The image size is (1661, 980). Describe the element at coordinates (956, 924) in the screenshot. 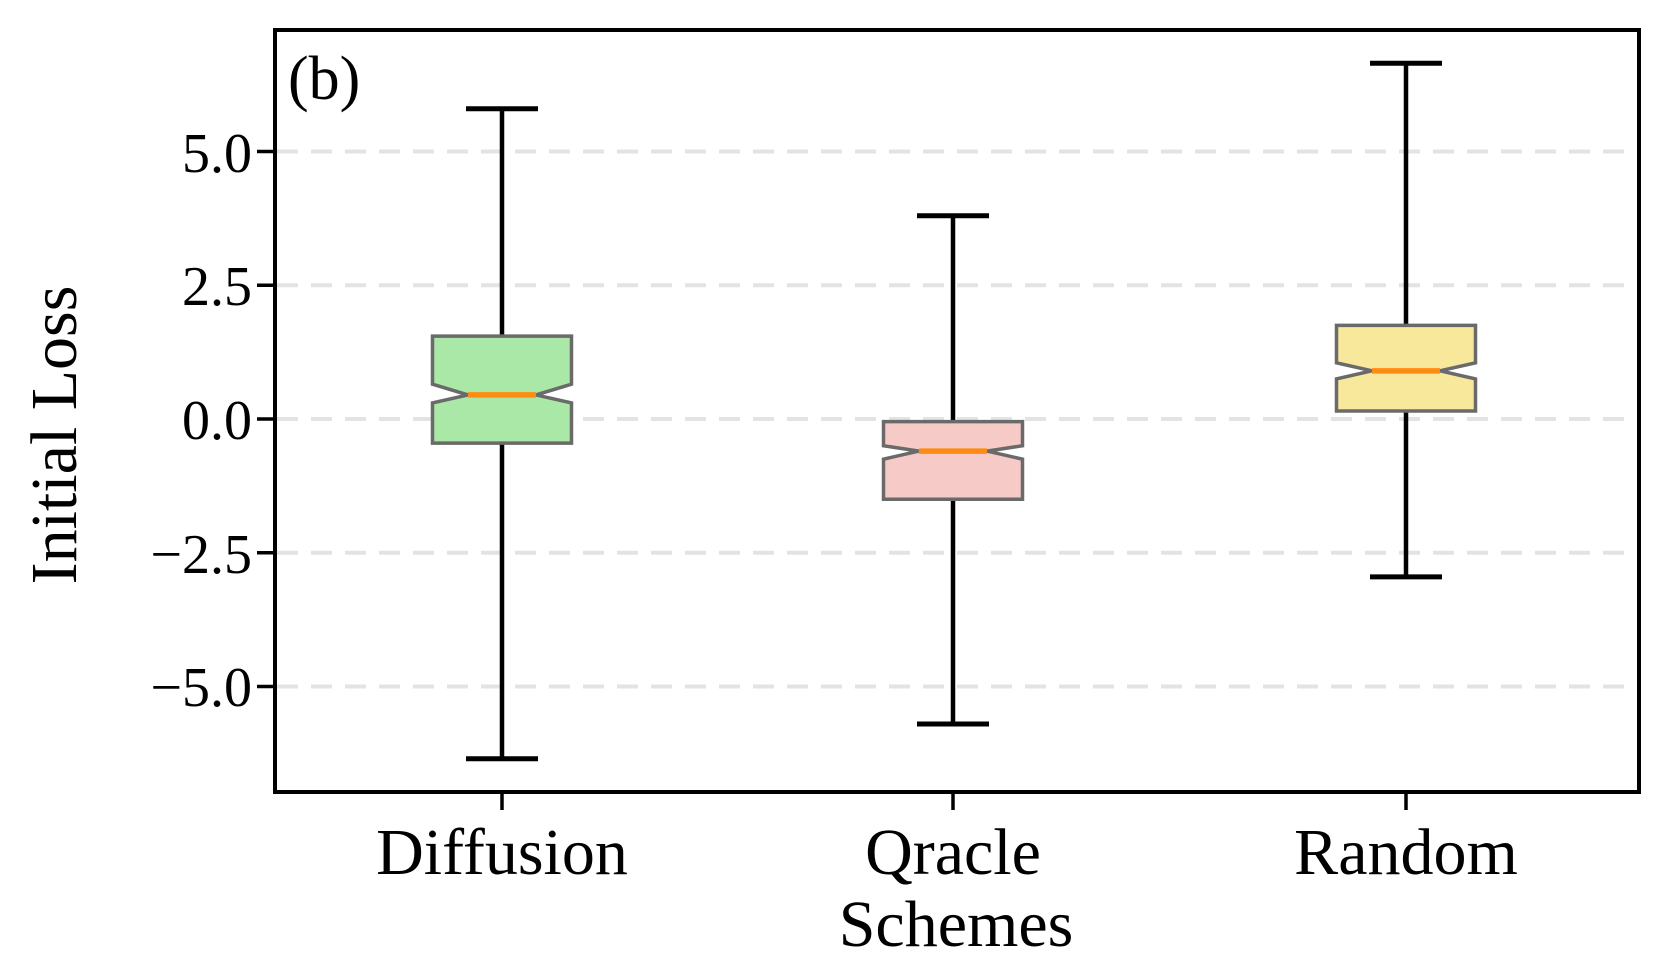

I see `x-axis-title: Schemes` at that location.